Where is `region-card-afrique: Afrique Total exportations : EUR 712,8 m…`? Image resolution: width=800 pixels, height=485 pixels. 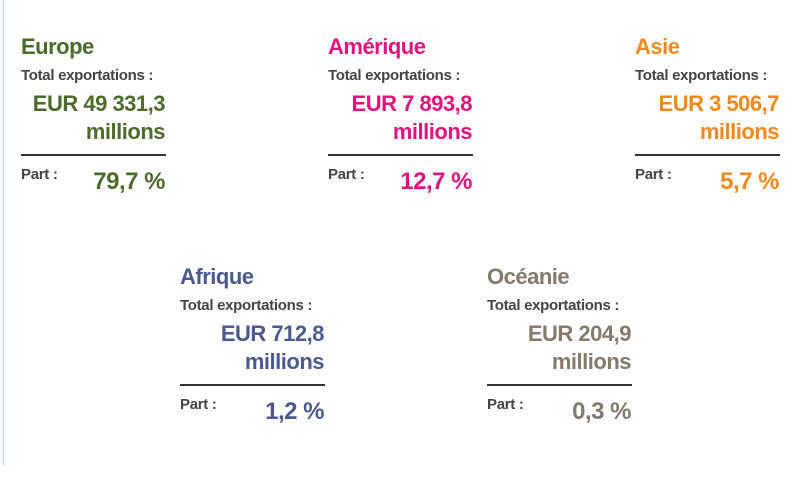 region-card-afrique: Afrique Total exportations : EUR 712,8 m… is located at coordinates (260, 346).